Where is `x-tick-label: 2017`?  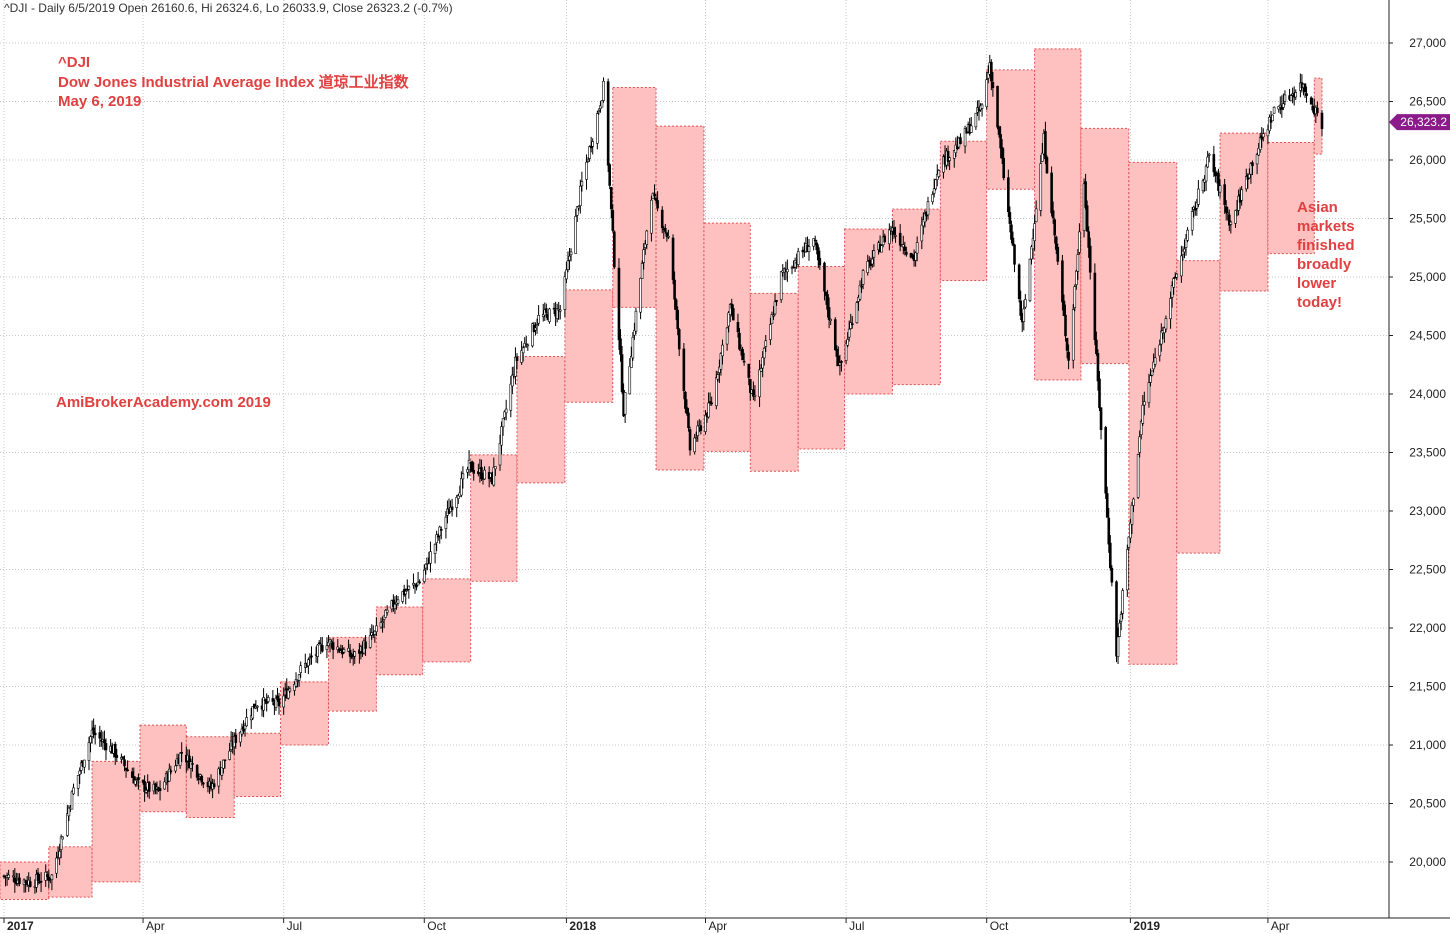
x-tick-label: 2017 is located at coordinates (20, 926).